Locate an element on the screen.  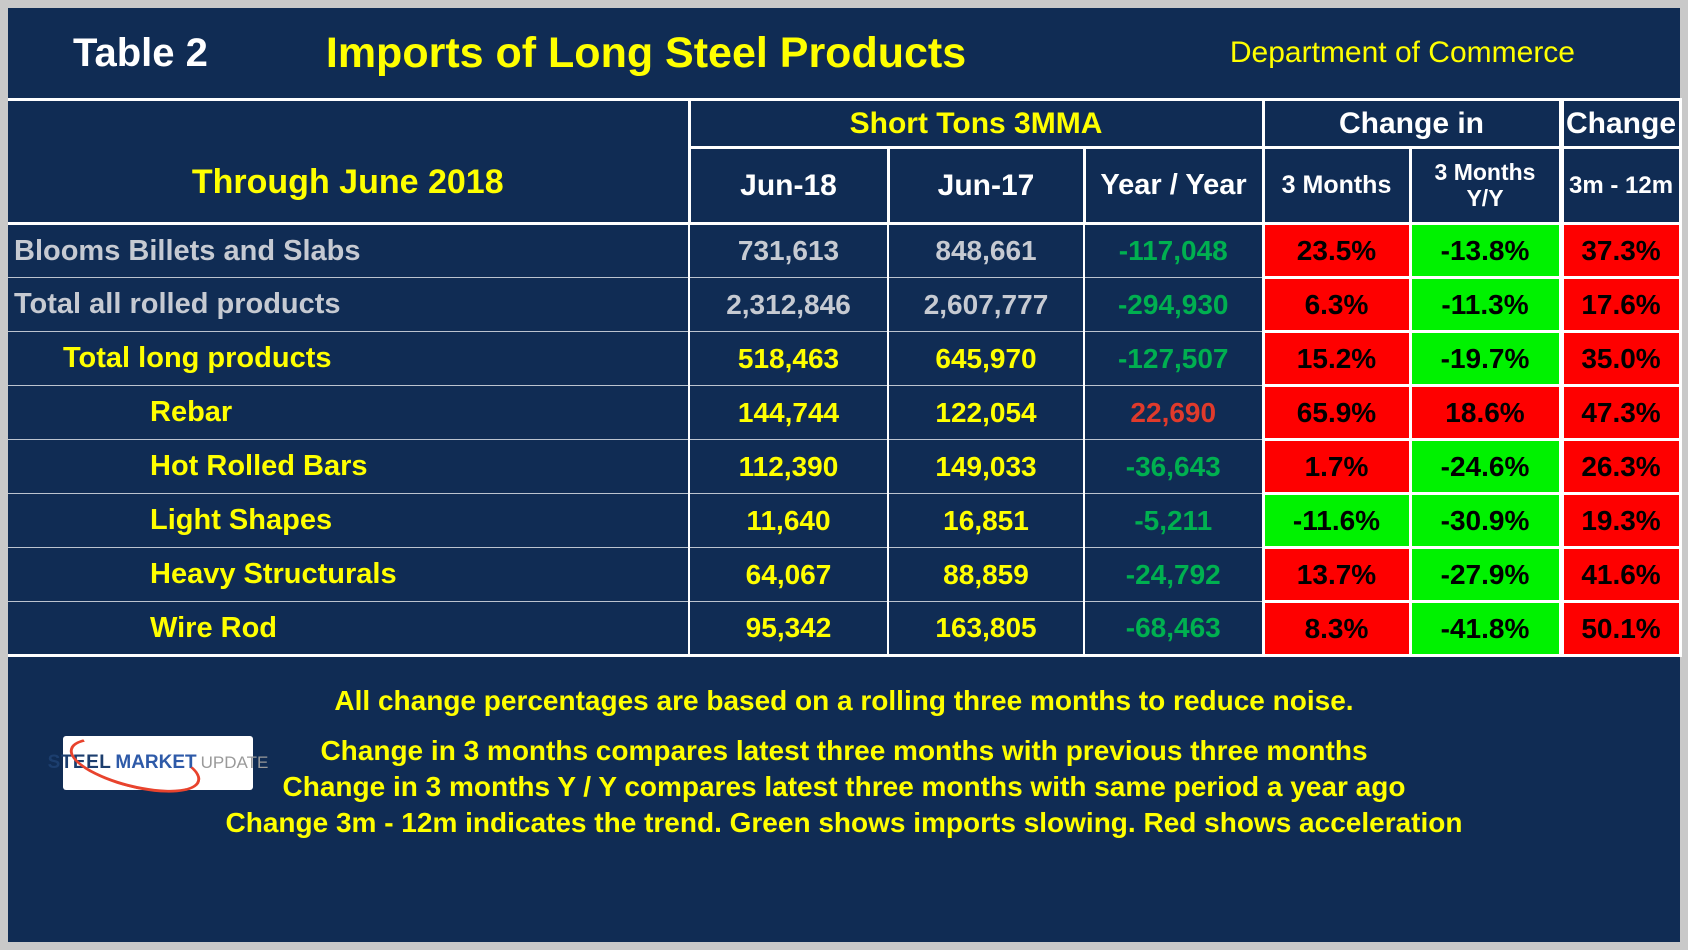
jun17-cell: 2,607,777 is located at coordinates (985, 304).